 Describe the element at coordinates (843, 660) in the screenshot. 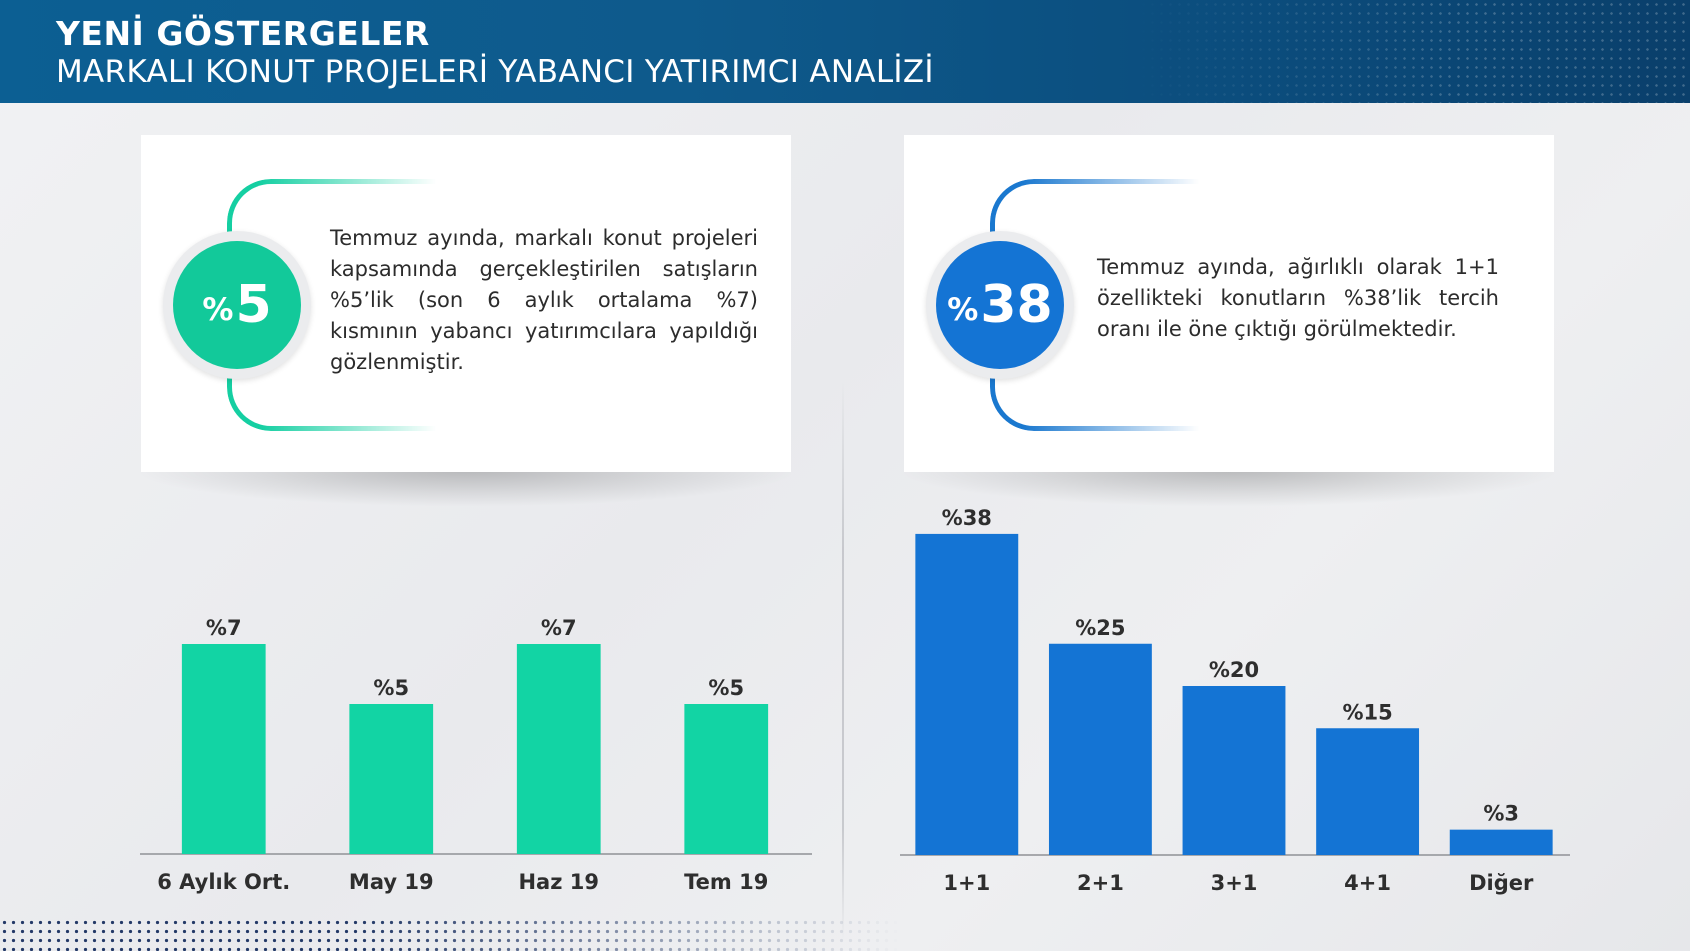

I see `section-divider` at that location.